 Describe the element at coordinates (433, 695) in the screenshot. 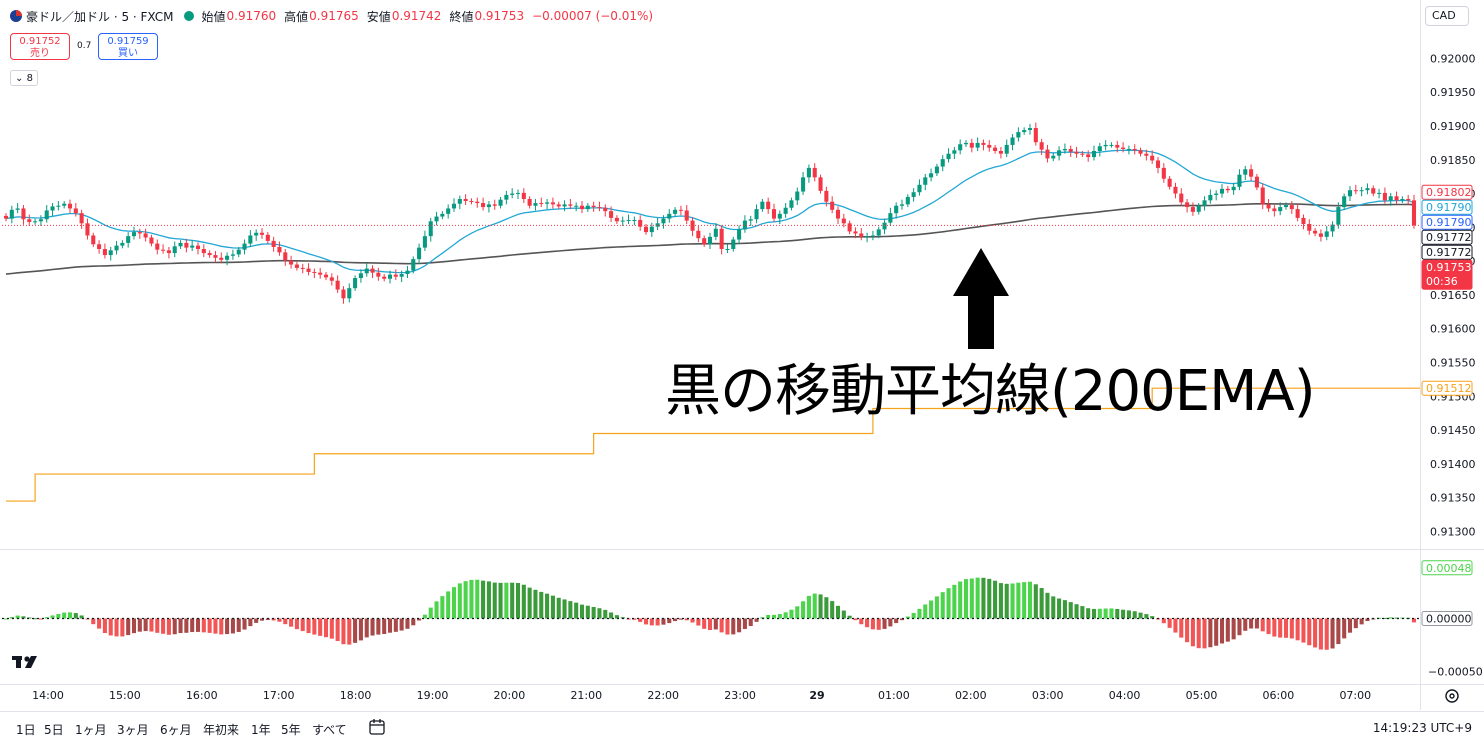

I see `time-axis-tick: 19:00` at that location.